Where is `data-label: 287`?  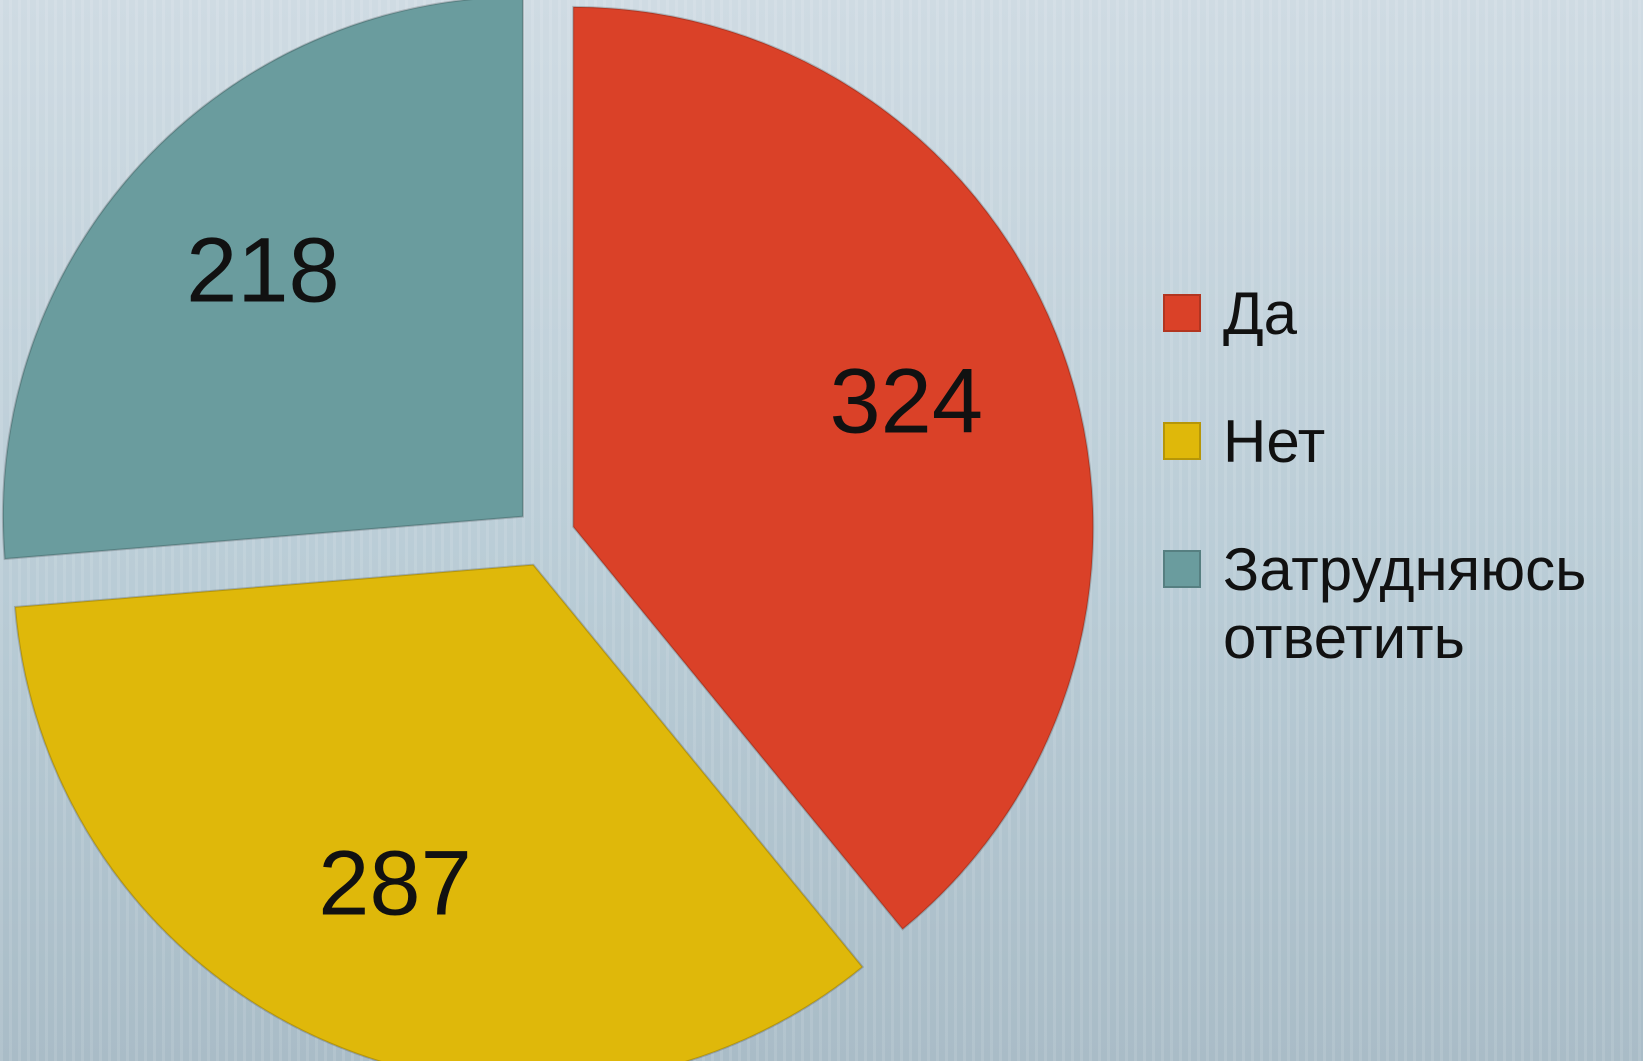
data-label: 287 is located at coordinates (395, 883).